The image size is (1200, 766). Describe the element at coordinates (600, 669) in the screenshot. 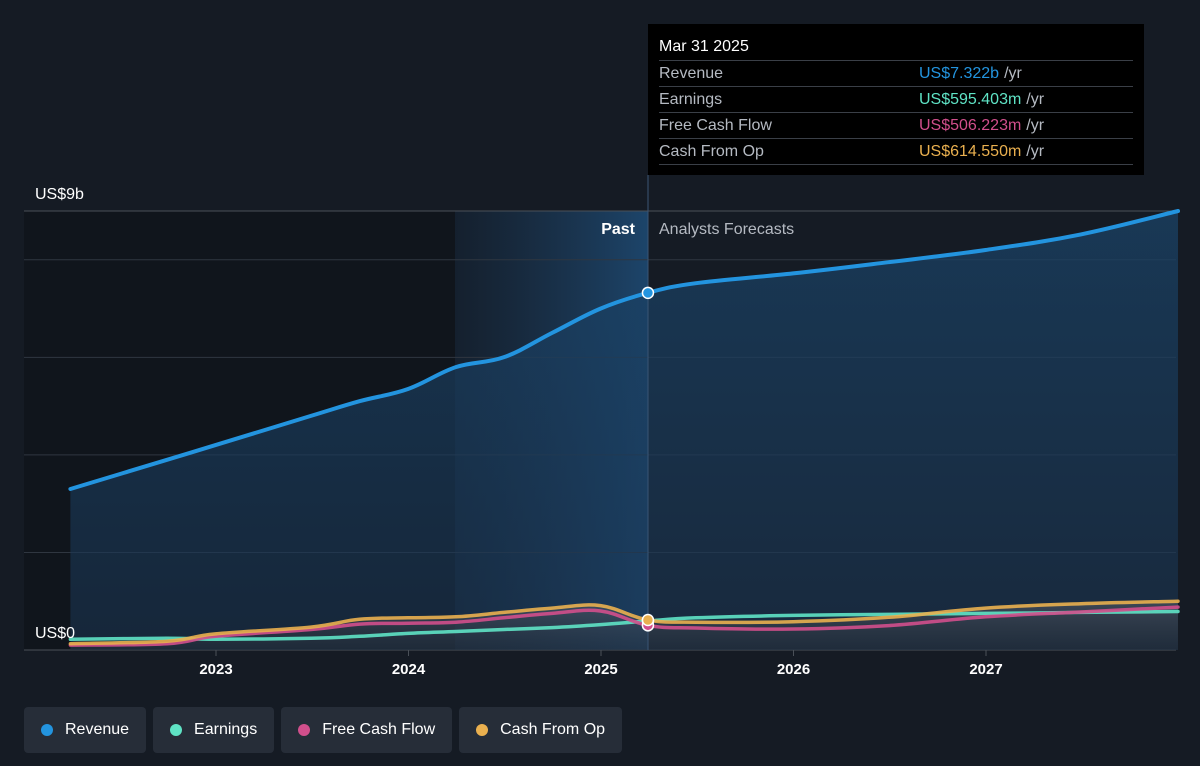

I see `x-tick-label: 2025` at that location.